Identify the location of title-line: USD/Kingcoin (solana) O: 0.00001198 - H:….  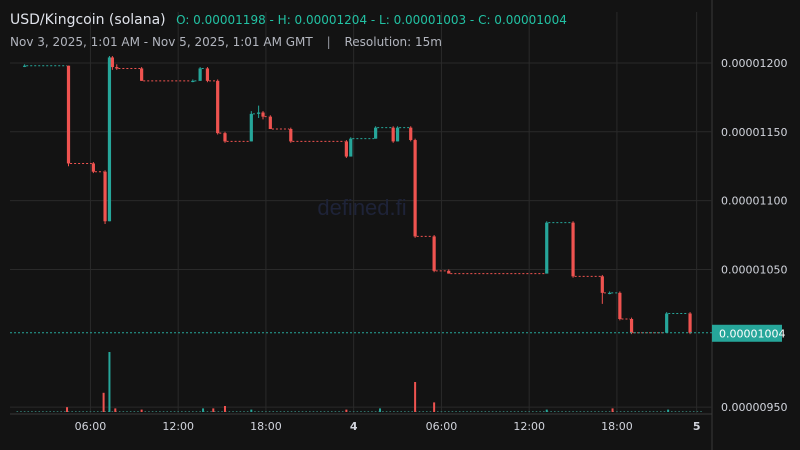
(288, 20).